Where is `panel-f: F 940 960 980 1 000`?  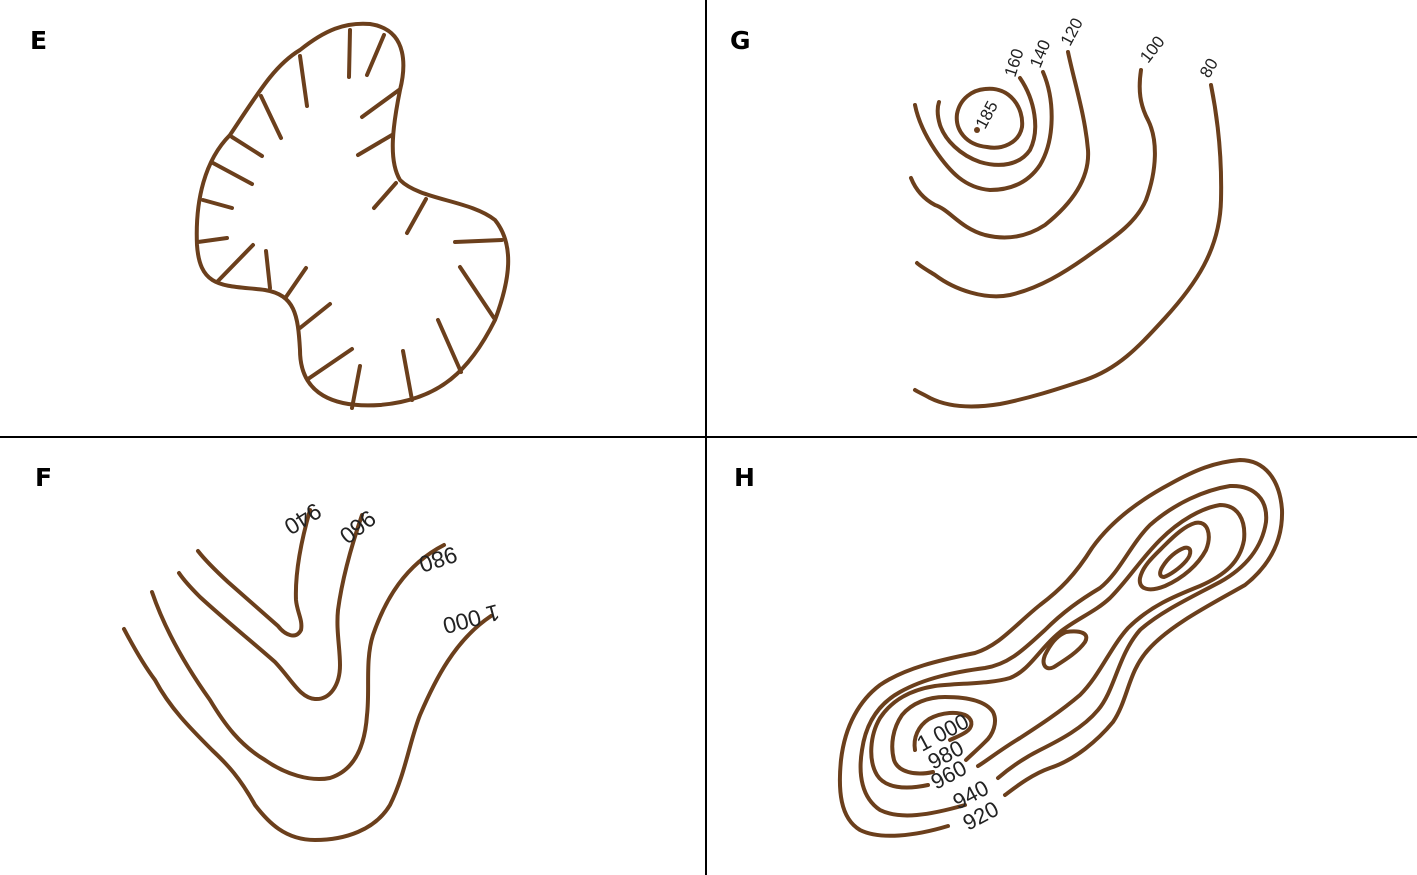 panel-f: F 940 960 980 1 000 is located at coordinates (269, 652).